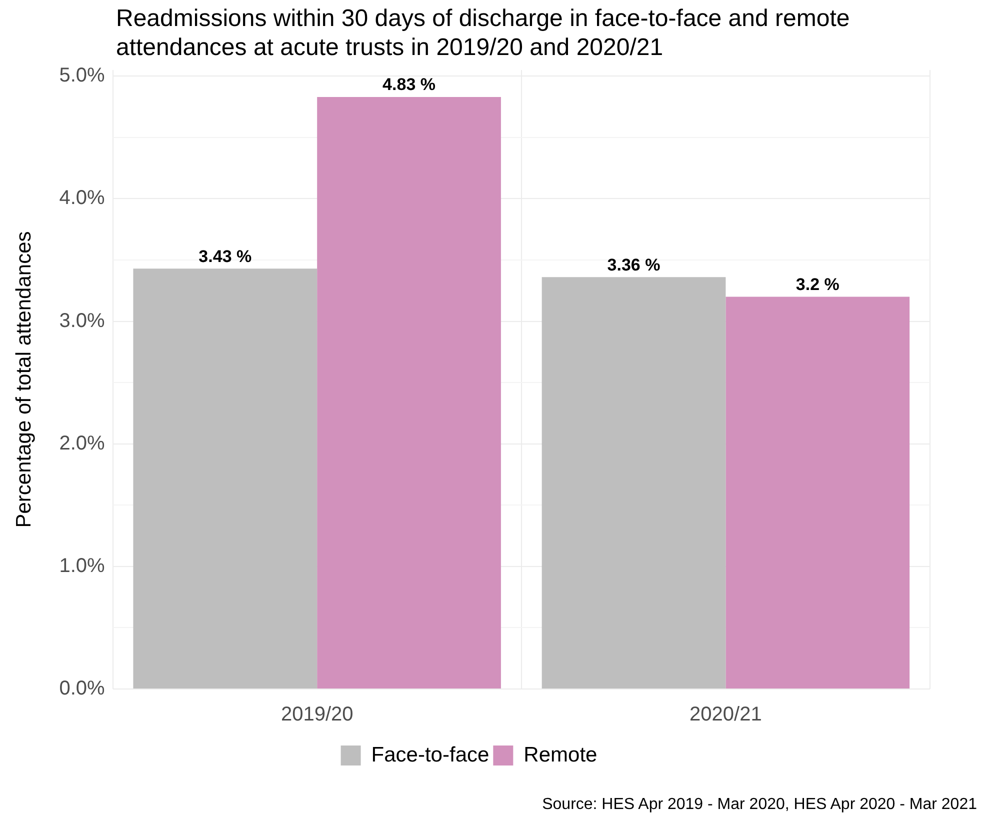  I want to click on y-tick-label: 3.0%, so click(82, 321).